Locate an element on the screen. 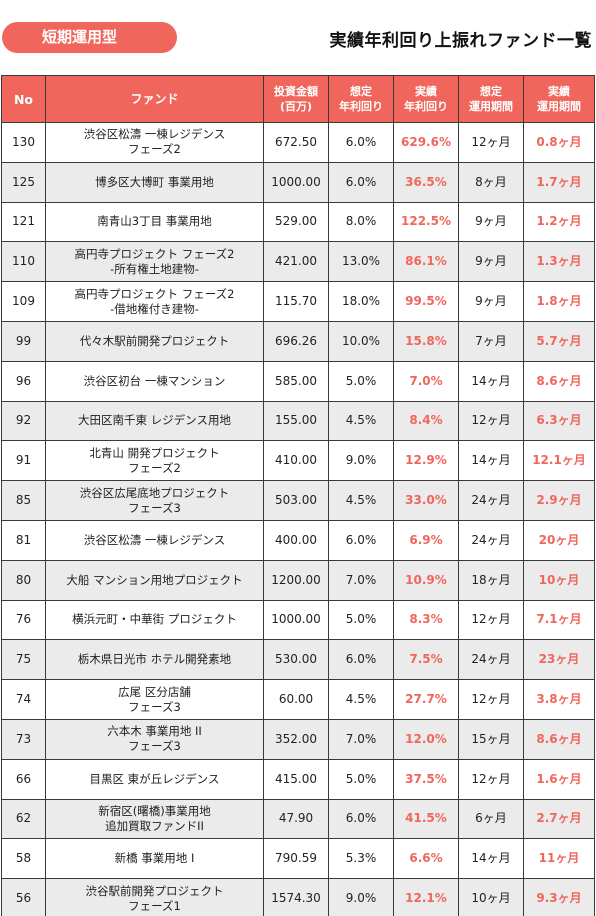 The image size is (596, 916). table-row: 74 広尾 区分店舗 フェーズ3 60.00 4.5% 27.7% 12ヶ月 3.8ヶ月 is located at coordinates (298, 699).